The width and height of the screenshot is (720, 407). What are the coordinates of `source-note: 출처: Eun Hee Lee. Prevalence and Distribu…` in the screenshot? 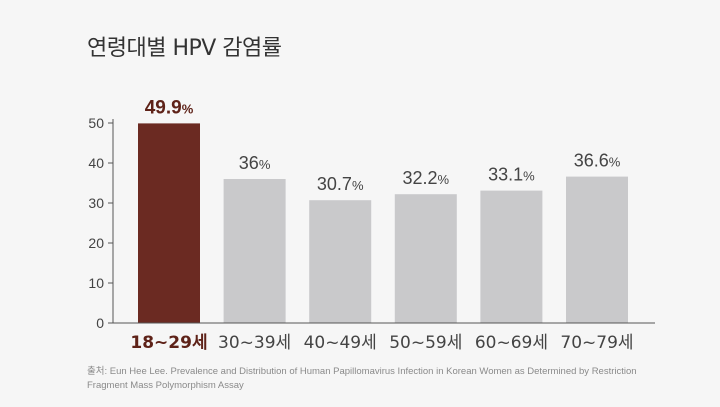 It's located at (362, 378).